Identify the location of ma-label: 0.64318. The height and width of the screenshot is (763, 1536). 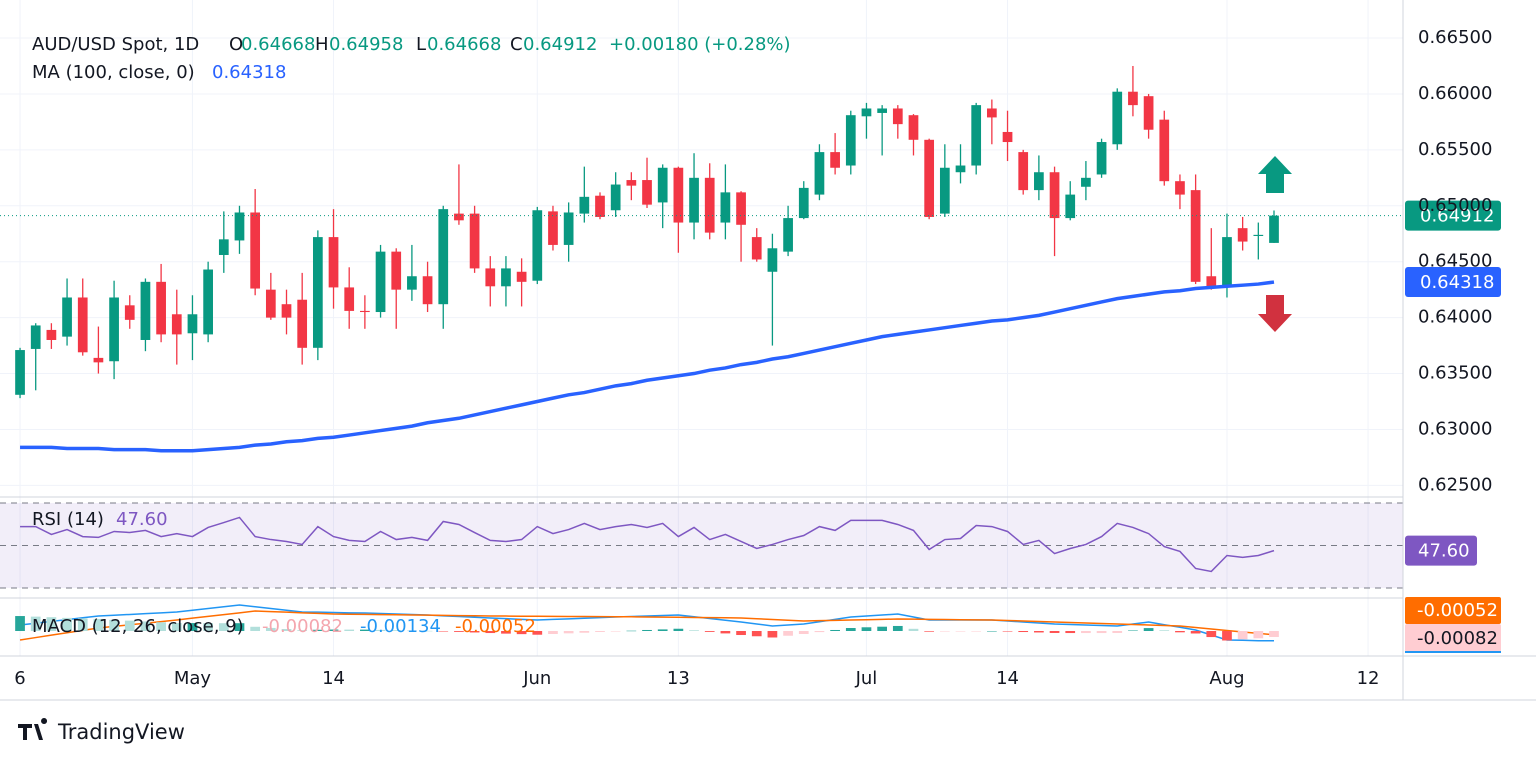
(1457, 282).